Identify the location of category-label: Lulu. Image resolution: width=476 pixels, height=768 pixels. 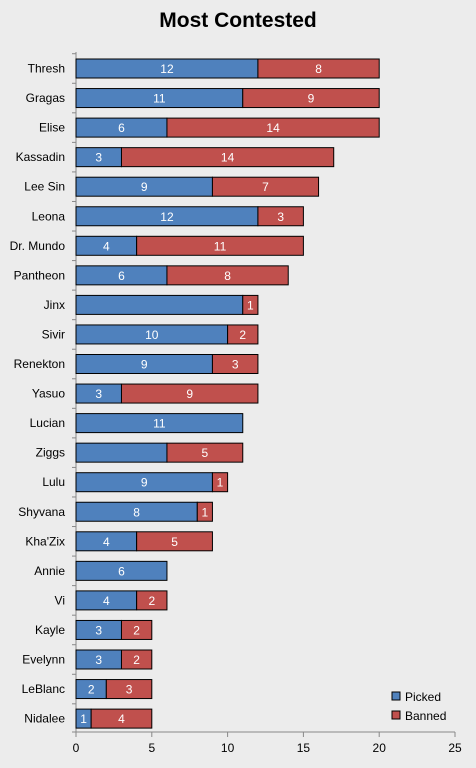
(53, 482).